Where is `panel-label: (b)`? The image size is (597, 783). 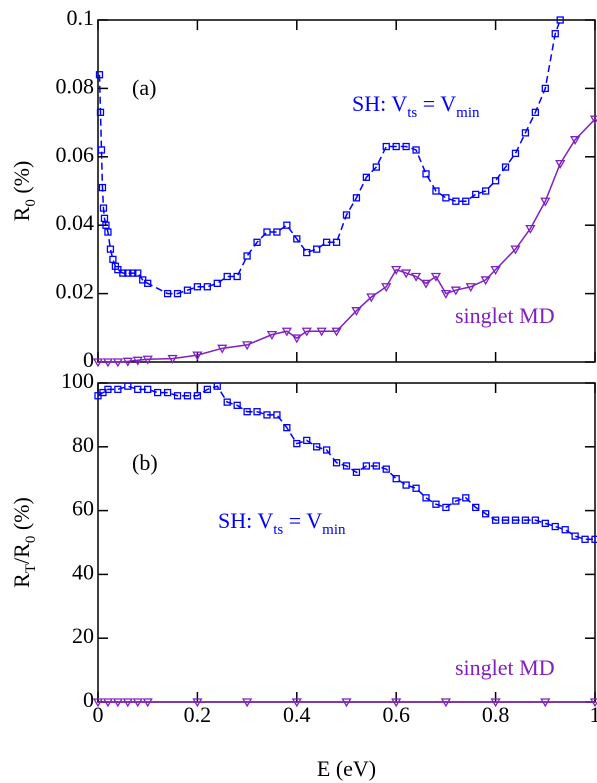 panel-label: (b) is located at coordinates (145, 462).